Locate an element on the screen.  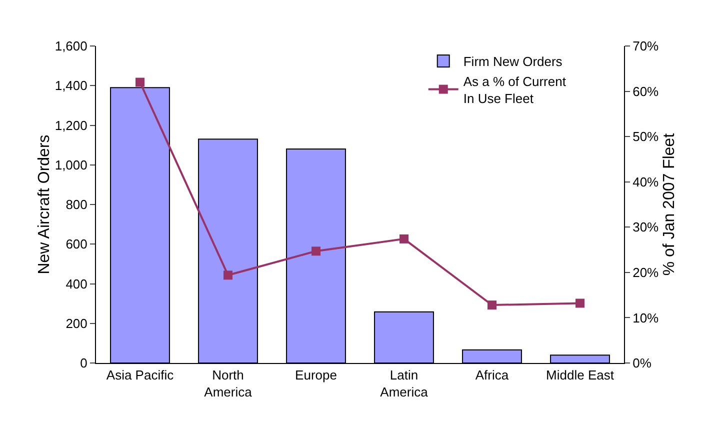
y2-tick-label: 10% is located at coordinates (646, 318).